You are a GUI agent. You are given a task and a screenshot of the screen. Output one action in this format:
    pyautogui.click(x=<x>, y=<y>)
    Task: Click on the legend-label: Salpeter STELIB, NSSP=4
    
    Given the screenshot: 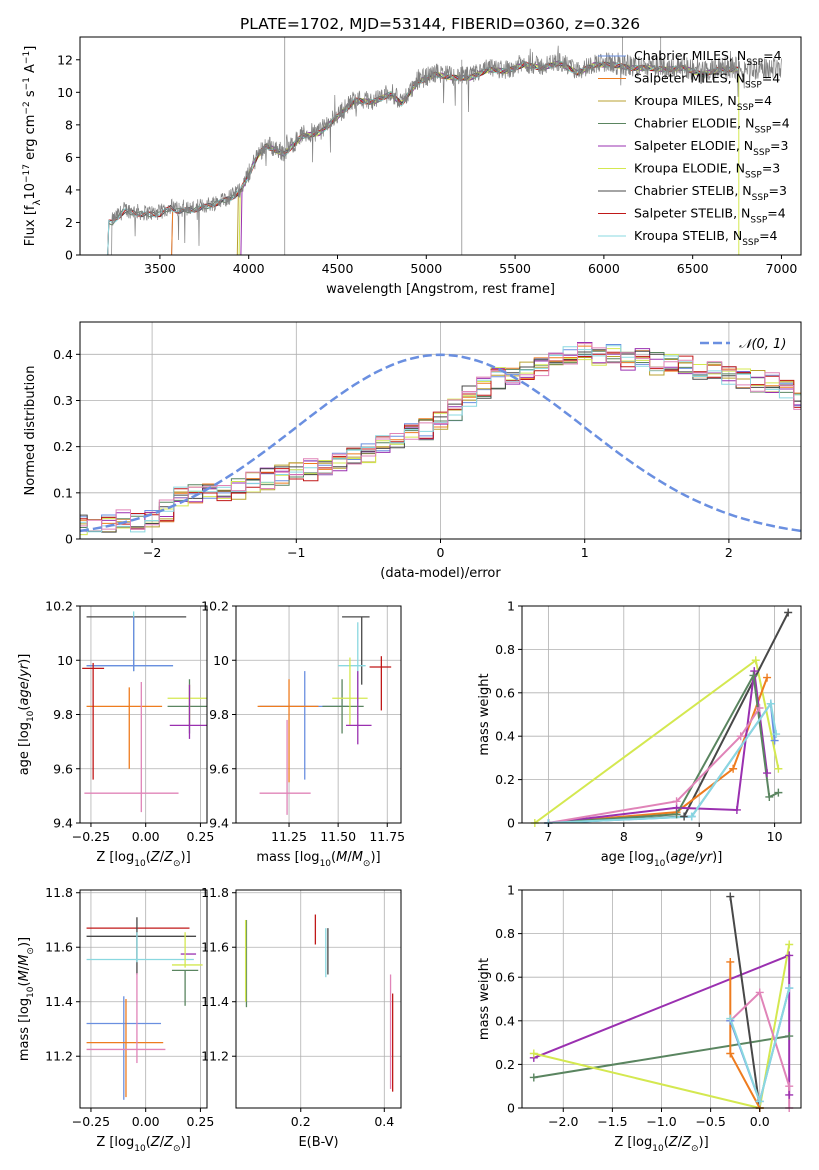 What is the action you would take?
    pyautogui.click(x=710, y=216)
    